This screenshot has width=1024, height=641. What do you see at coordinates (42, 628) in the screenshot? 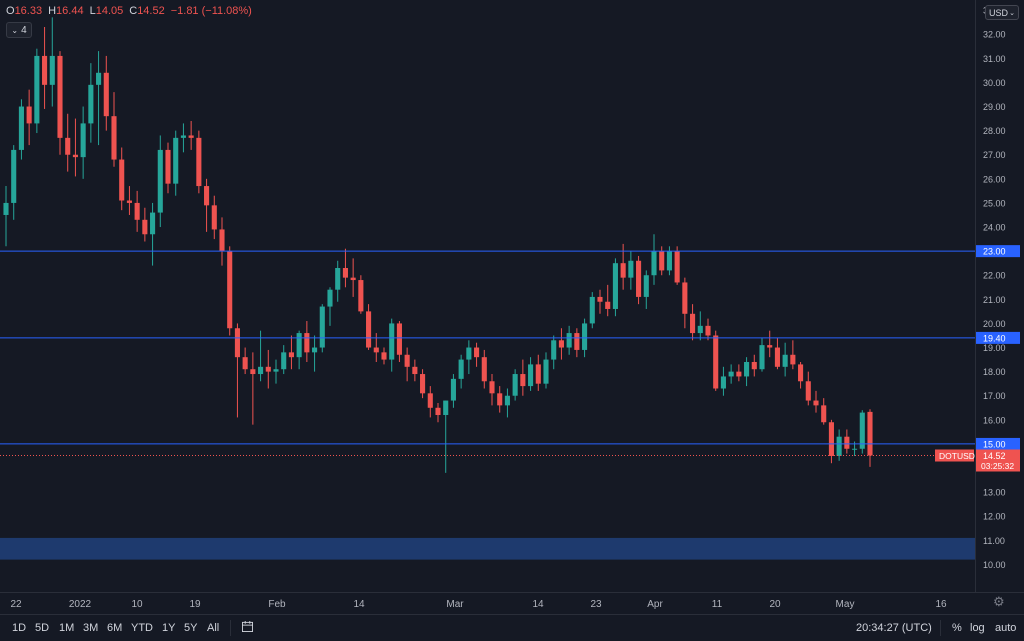
I see `range-5d-button: 5D` at bounding box center [42, 628].